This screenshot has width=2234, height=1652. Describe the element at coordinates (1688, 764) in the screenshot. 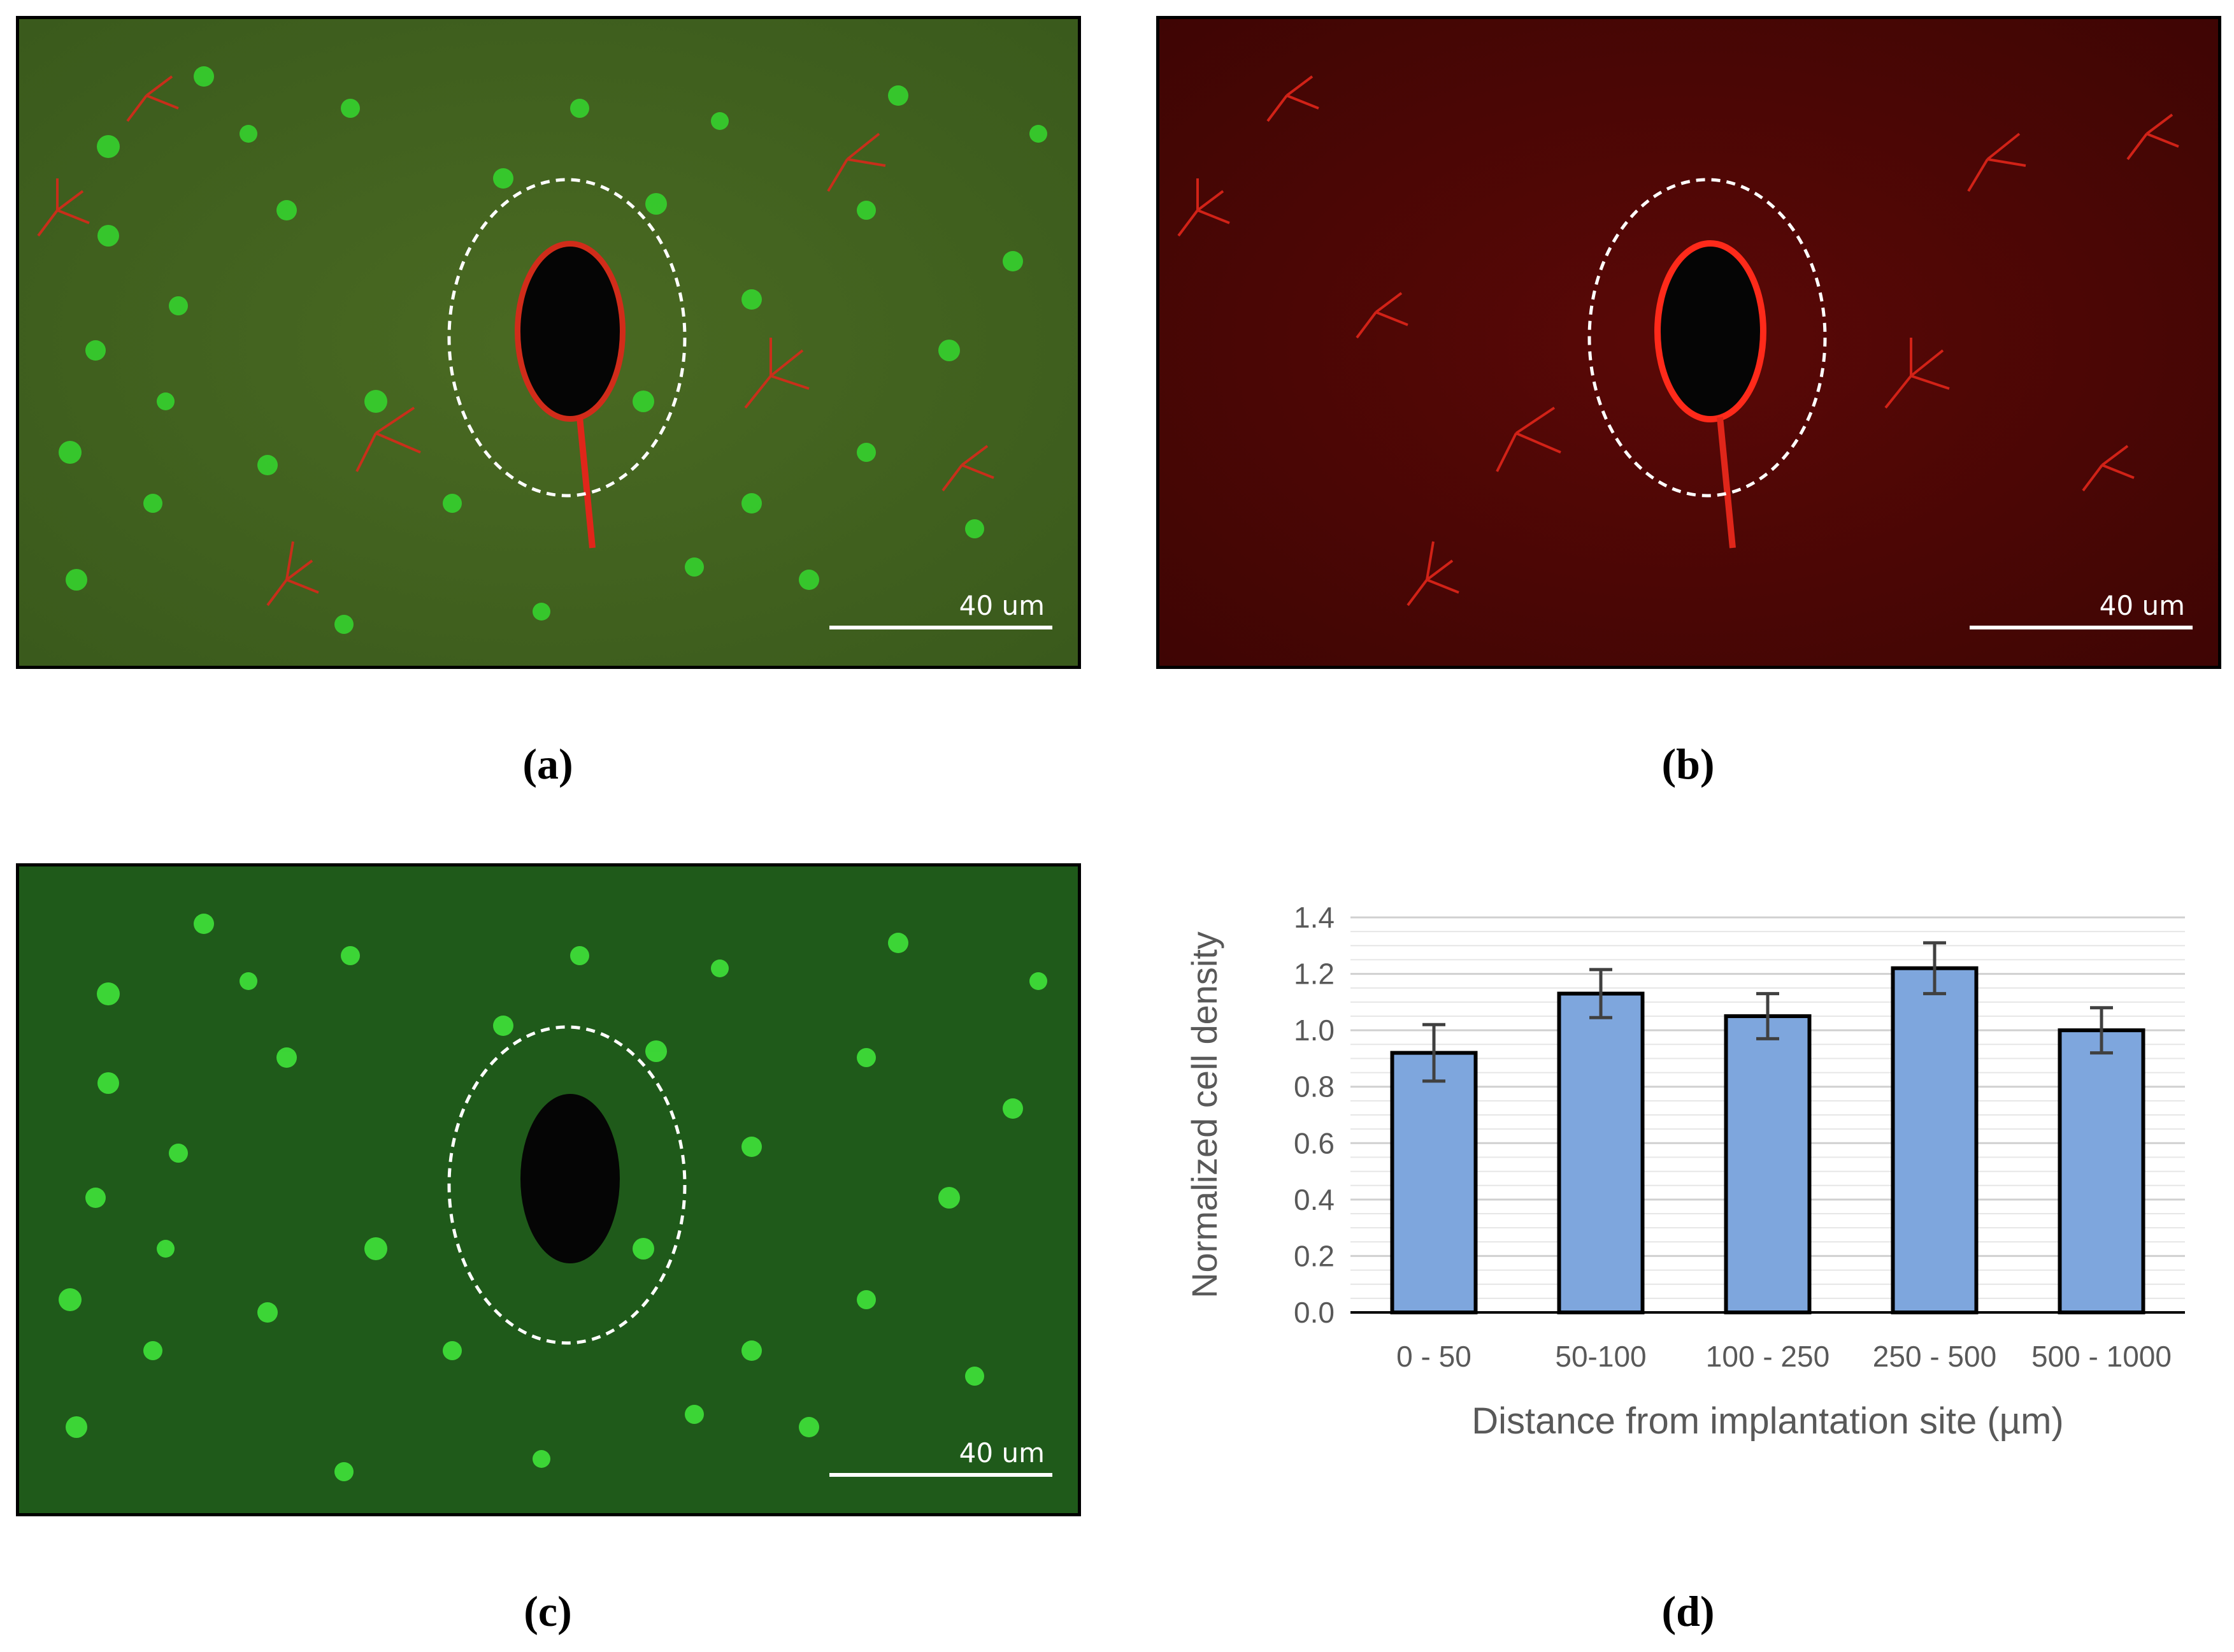

I see `panel-b-caption: (b)` at that location.